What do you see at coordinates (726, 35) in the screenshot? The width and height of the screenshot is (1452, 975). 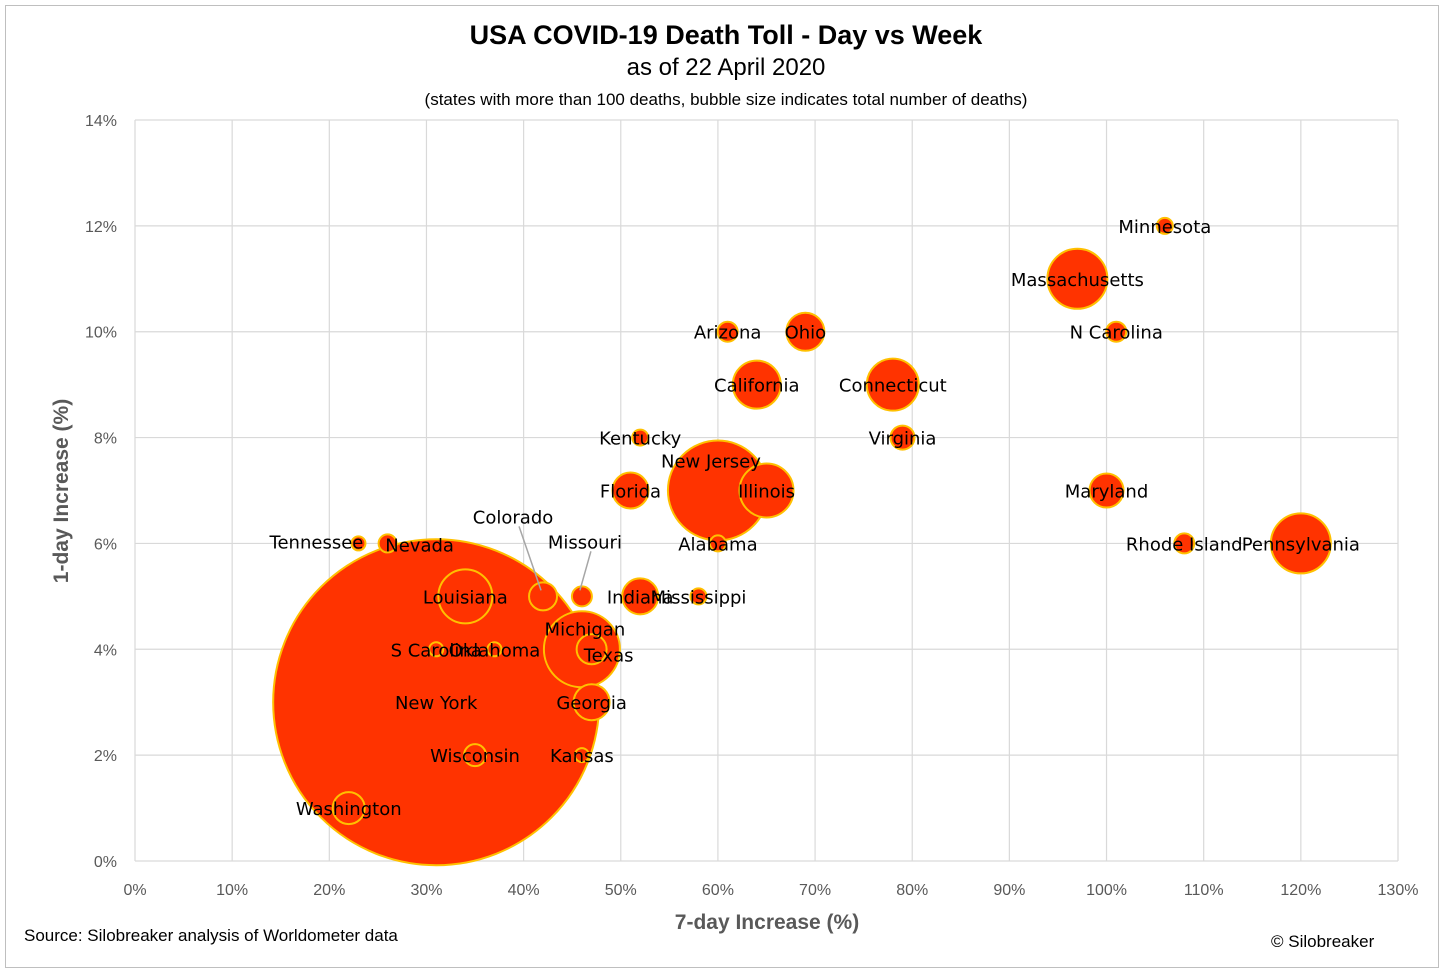 I see `chart-title: USA COVID-19 Death Toll - Day vs Week` at bounding box center [726, 35].